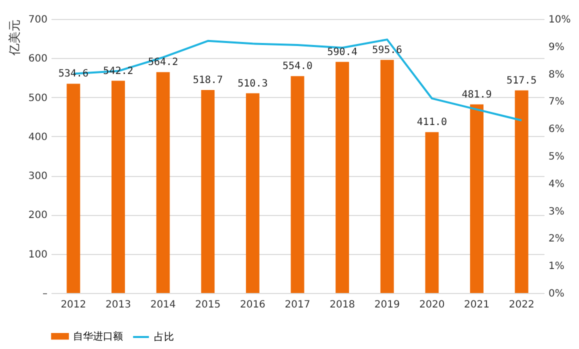 The height and width of the screenshot is (349, 579). Describe the element at coordinates (556, 102) in the screenshot. I see `y2-tick-label: 7%` at that location.